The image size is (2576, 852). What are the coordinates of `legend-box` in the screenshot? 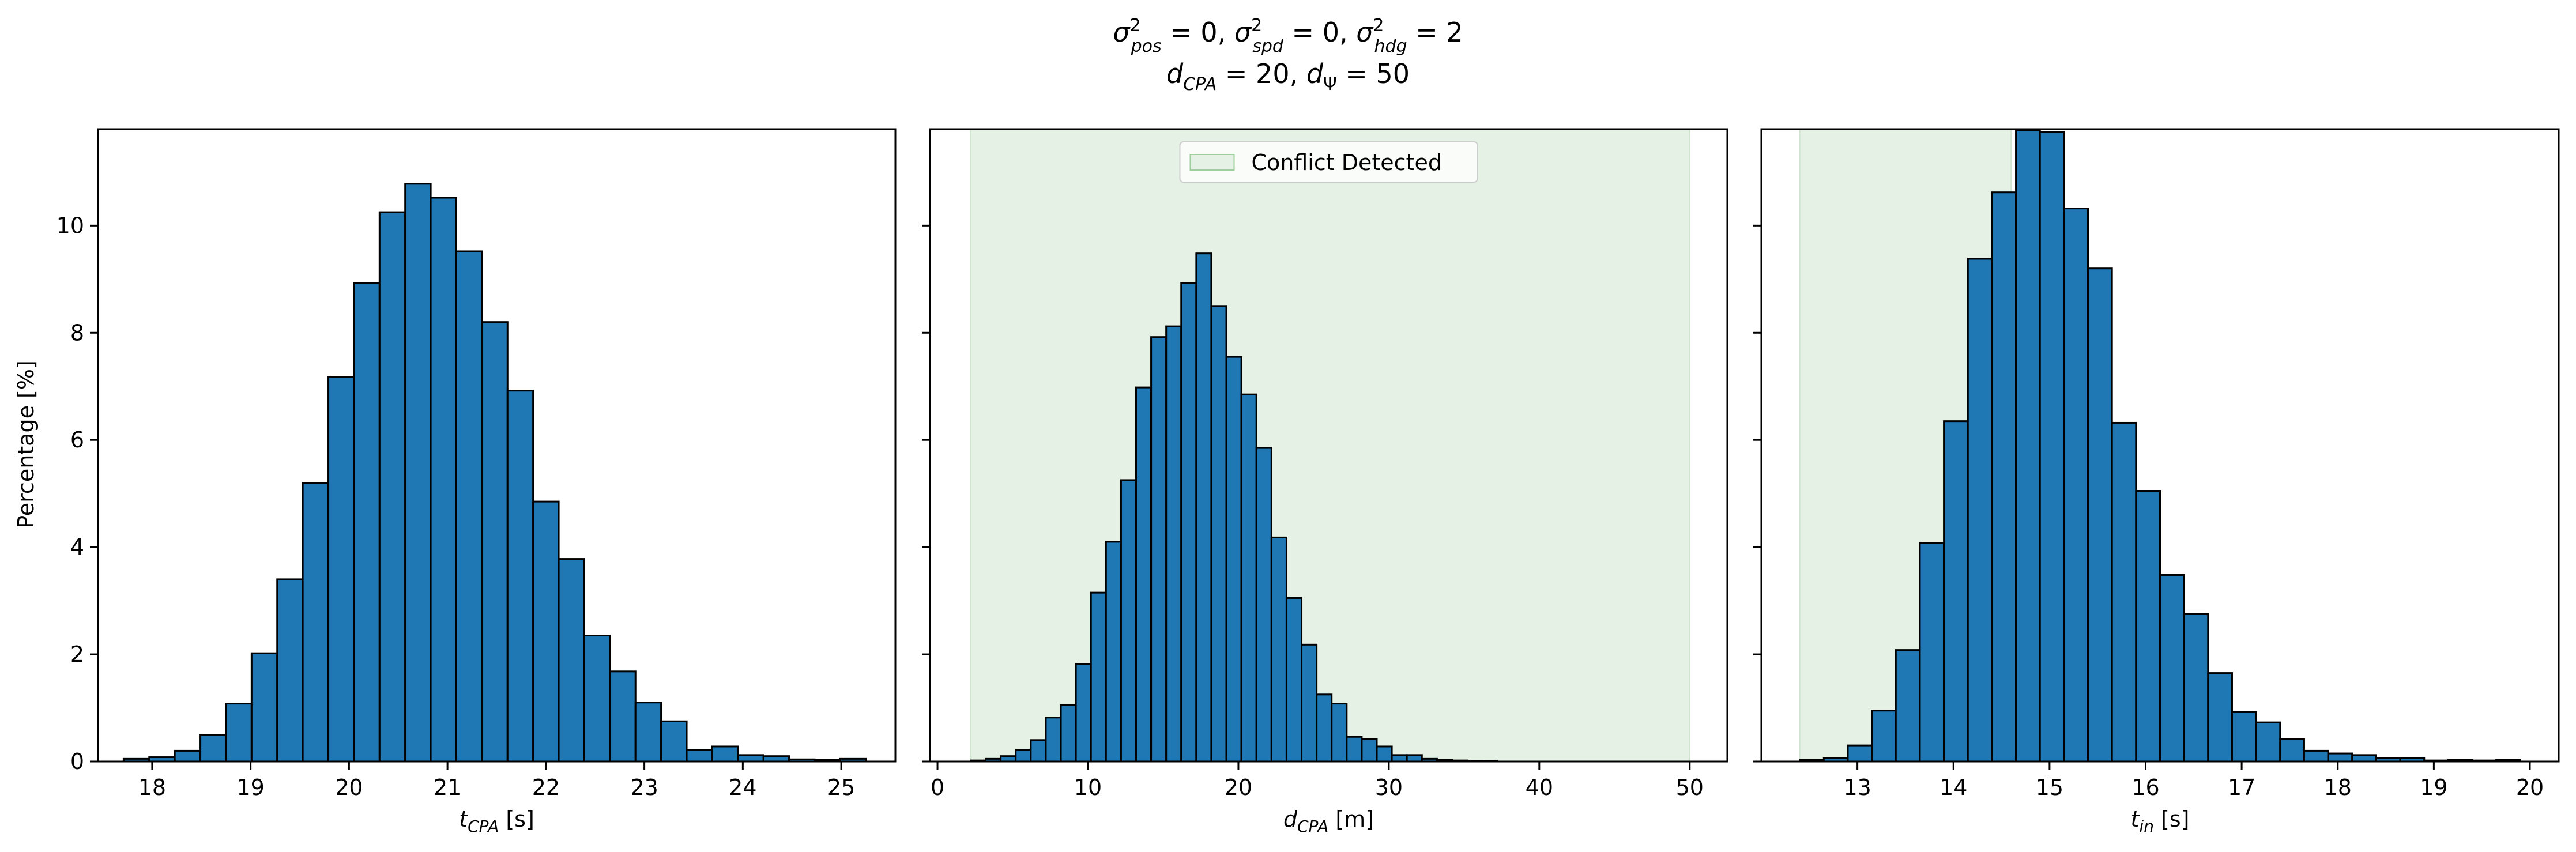 It's located at (1328, 162).